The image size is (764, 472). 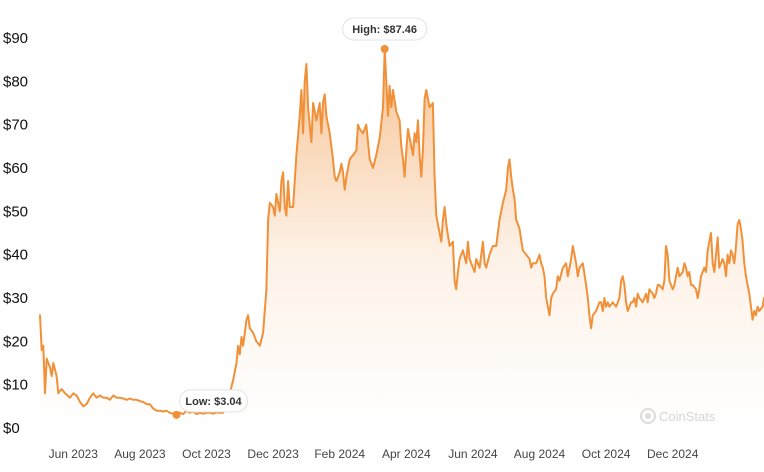 What do you see at coordinates (673, 454) in the screenshot?
I see `x-tick-label: Dec 2024` at bounding box center [673, 454].